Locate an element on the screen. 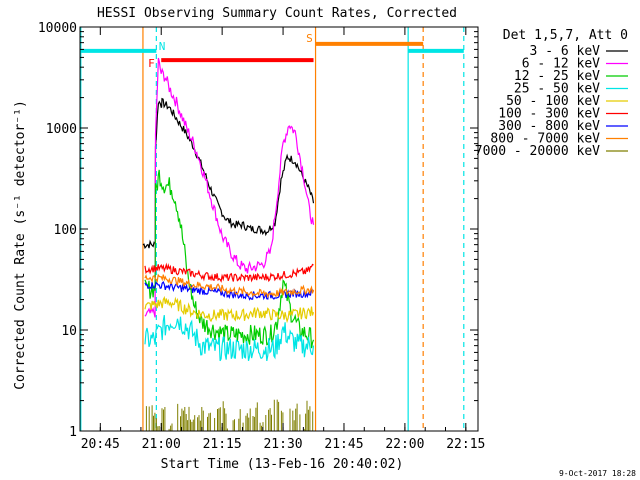  y-tick-label: 100 is located at coordinates (65, 230).